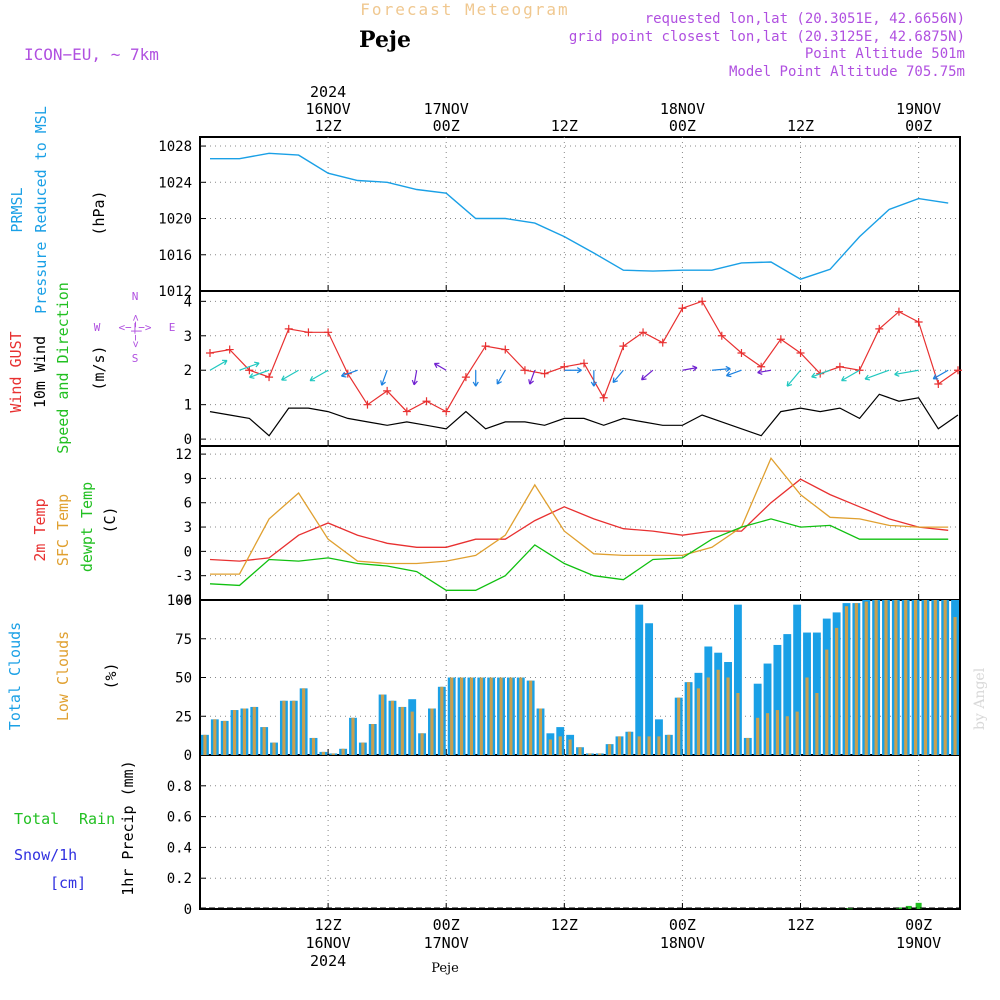 The height and width of the screenshot is (1000, 1000). What do you see at coordinates (328, 961) in the screenshot?
I see `bottom-time-label: 2024` at bounding box center [328, 961].